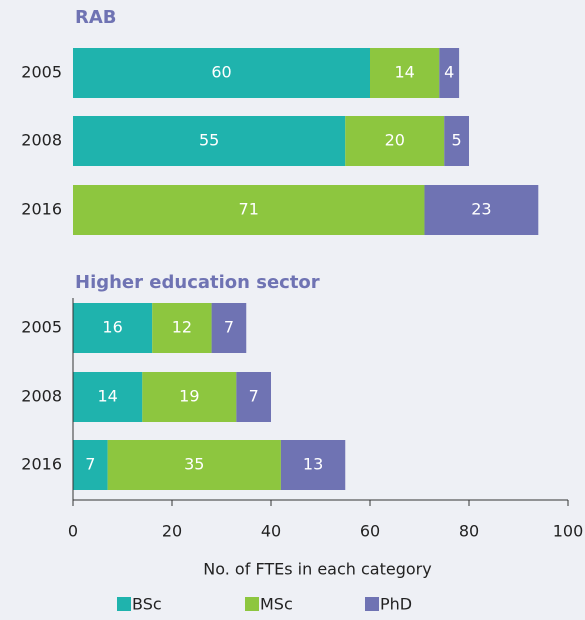  What do you see at coordinates (197, 282) in the screenshot?
I see `group-title: Higher education sector` at bounding box center [197, 282].